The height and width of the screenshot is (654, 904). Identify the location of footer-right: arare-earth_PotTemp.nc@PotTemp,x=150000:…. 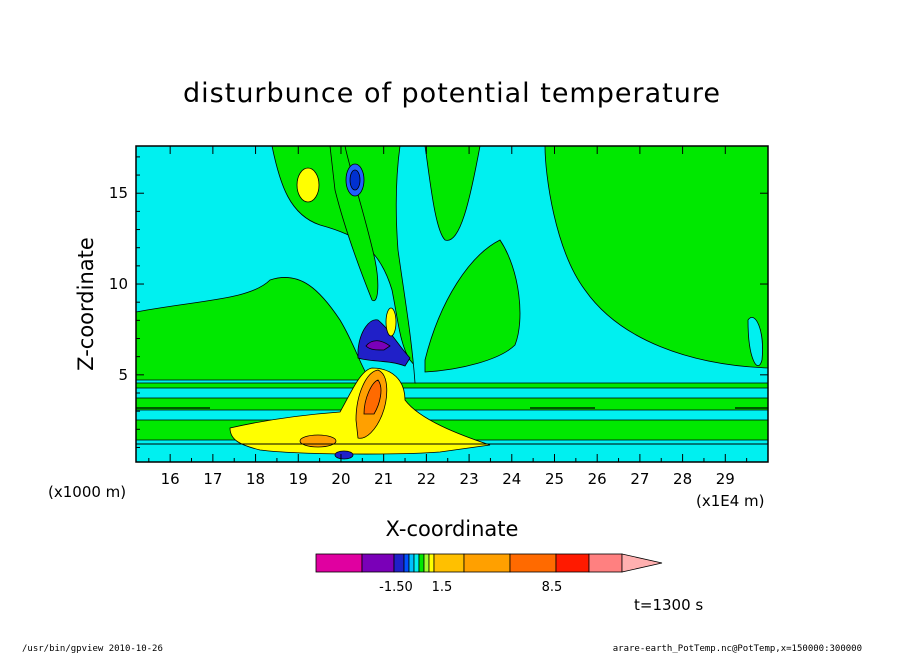
(737, 649).